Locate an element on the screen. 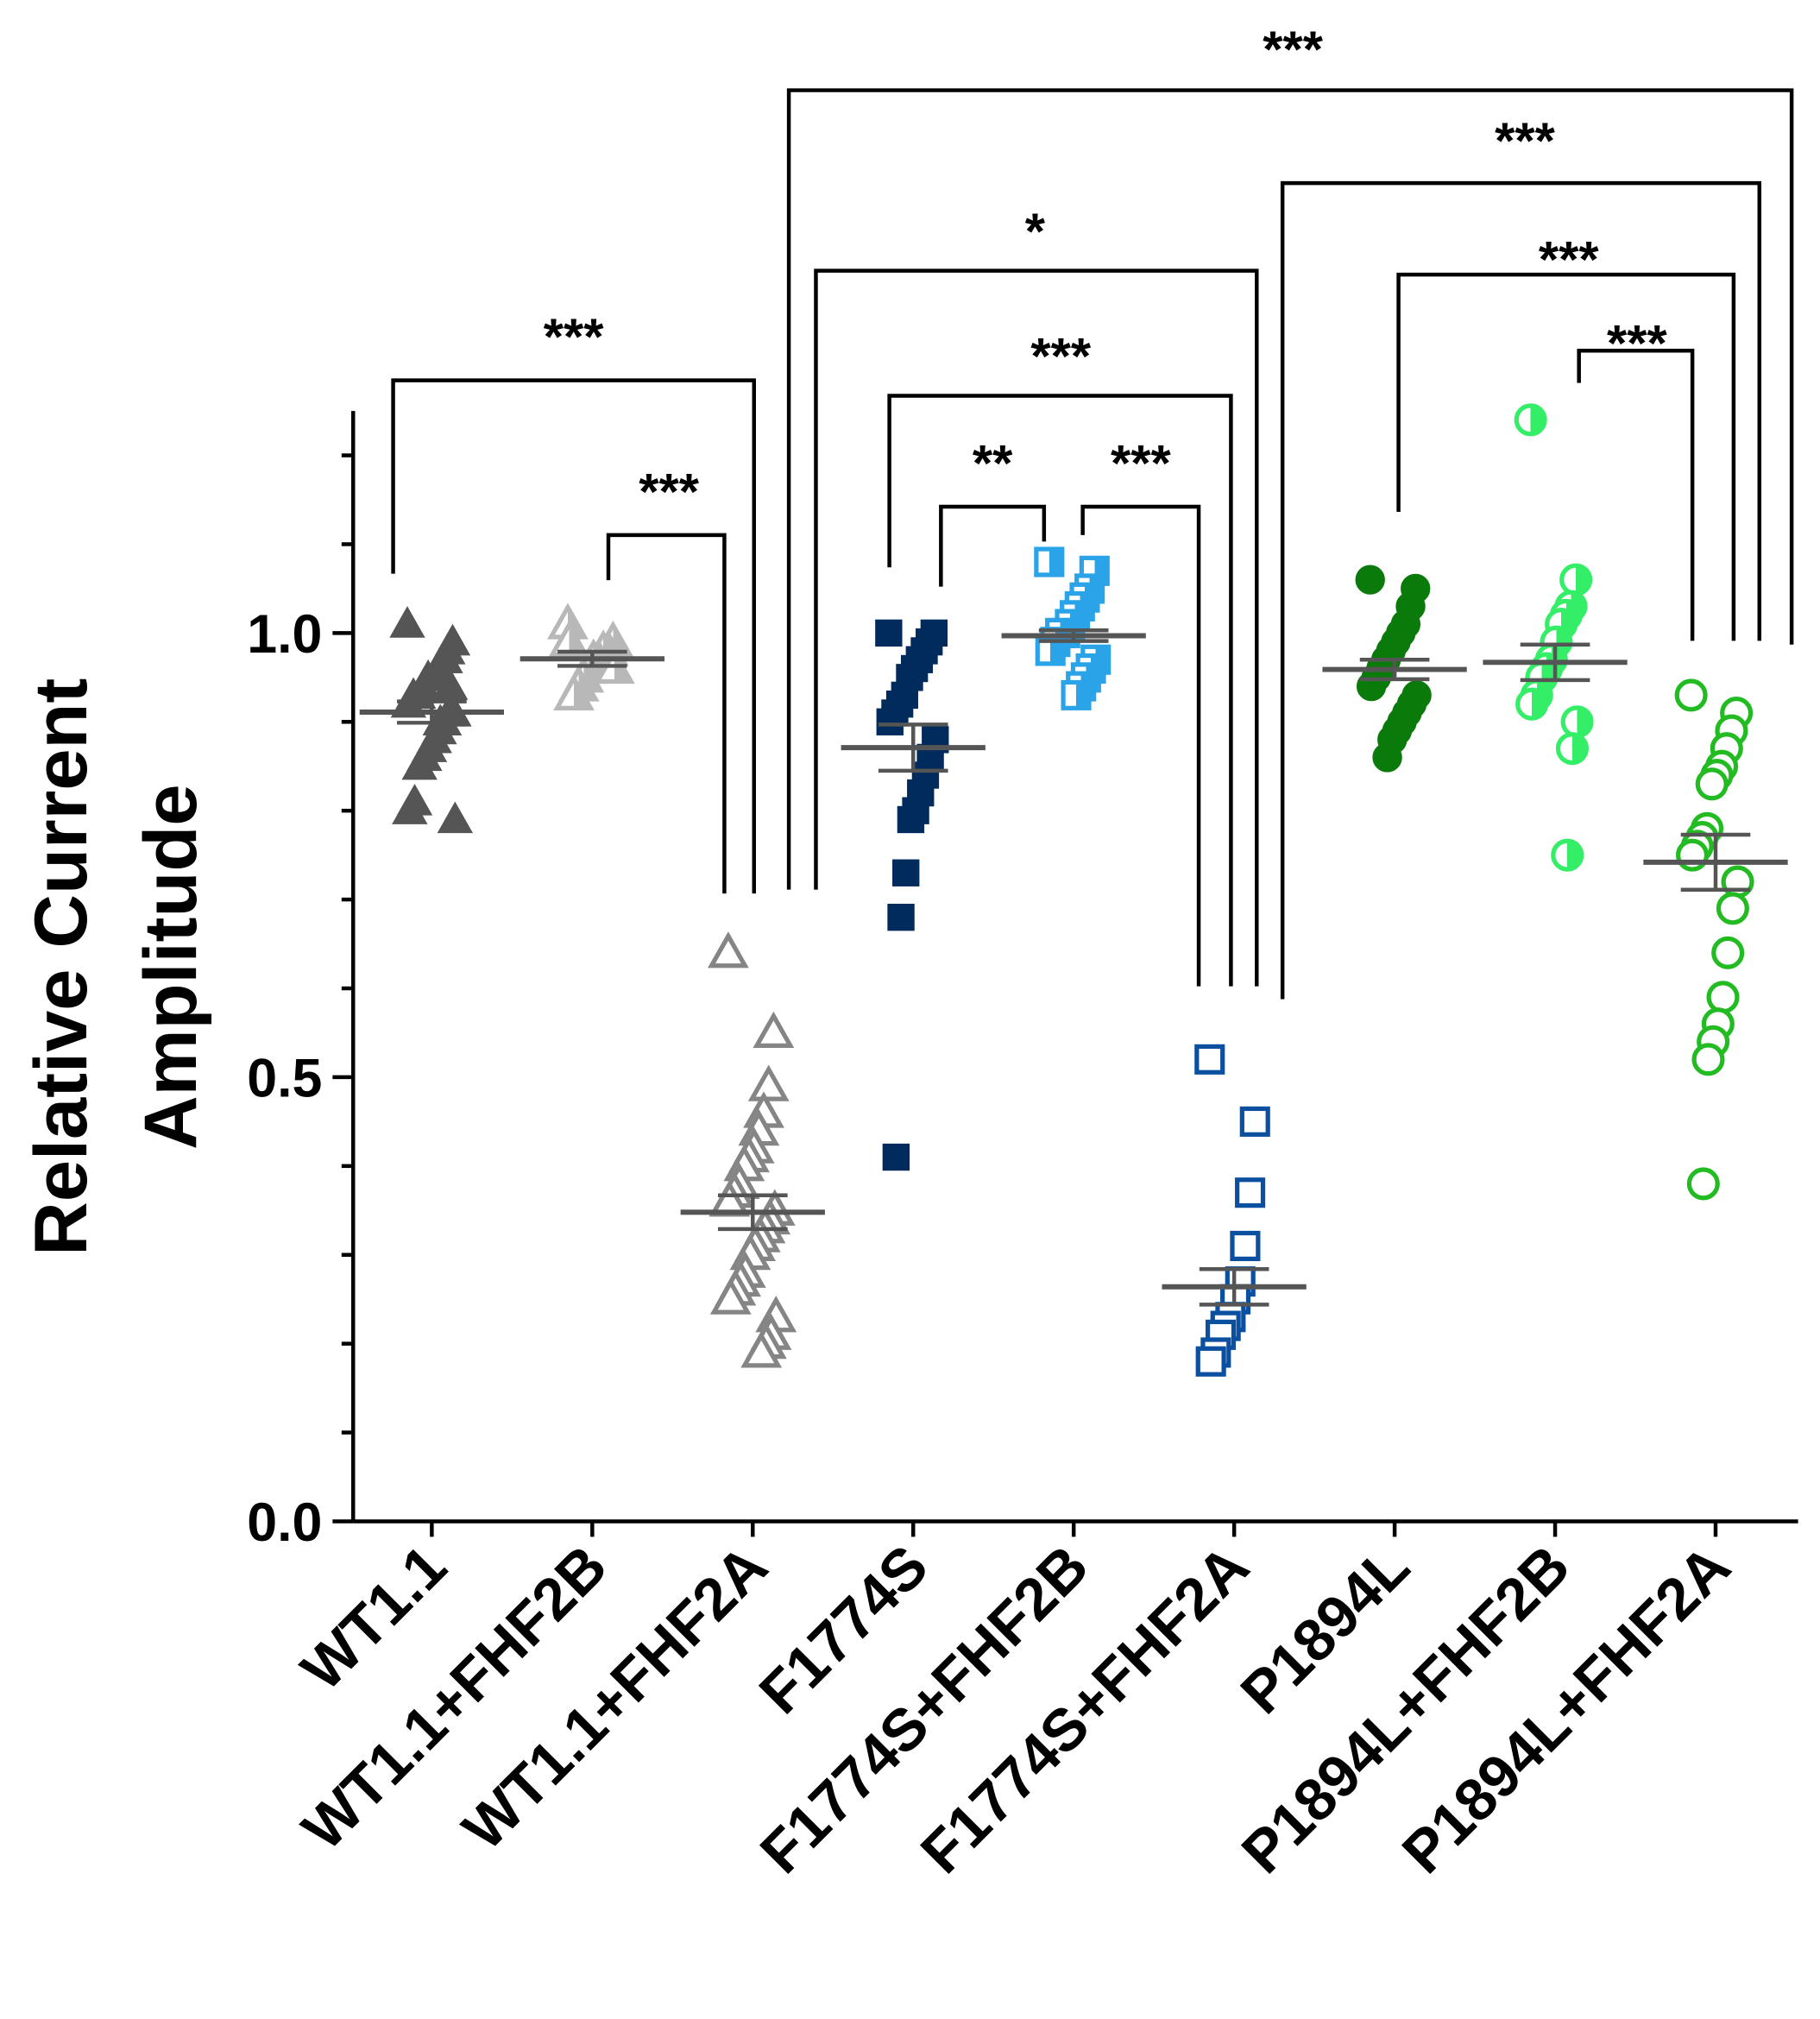  y-tick-label: 1.0 is located at coordinates (285, 635).